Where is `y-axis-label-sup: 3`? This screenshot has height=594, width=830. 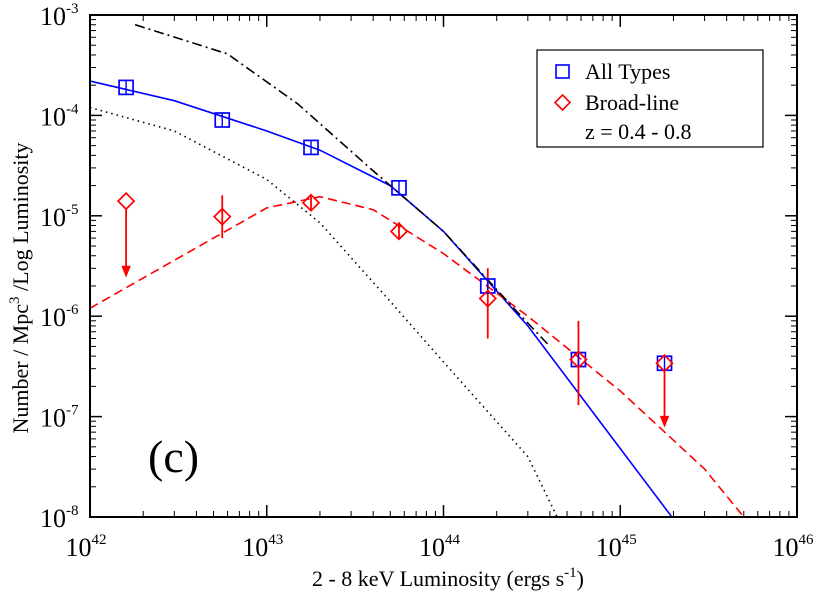 y-axis-label-sup: 3 is located at coordinates (15, 300).